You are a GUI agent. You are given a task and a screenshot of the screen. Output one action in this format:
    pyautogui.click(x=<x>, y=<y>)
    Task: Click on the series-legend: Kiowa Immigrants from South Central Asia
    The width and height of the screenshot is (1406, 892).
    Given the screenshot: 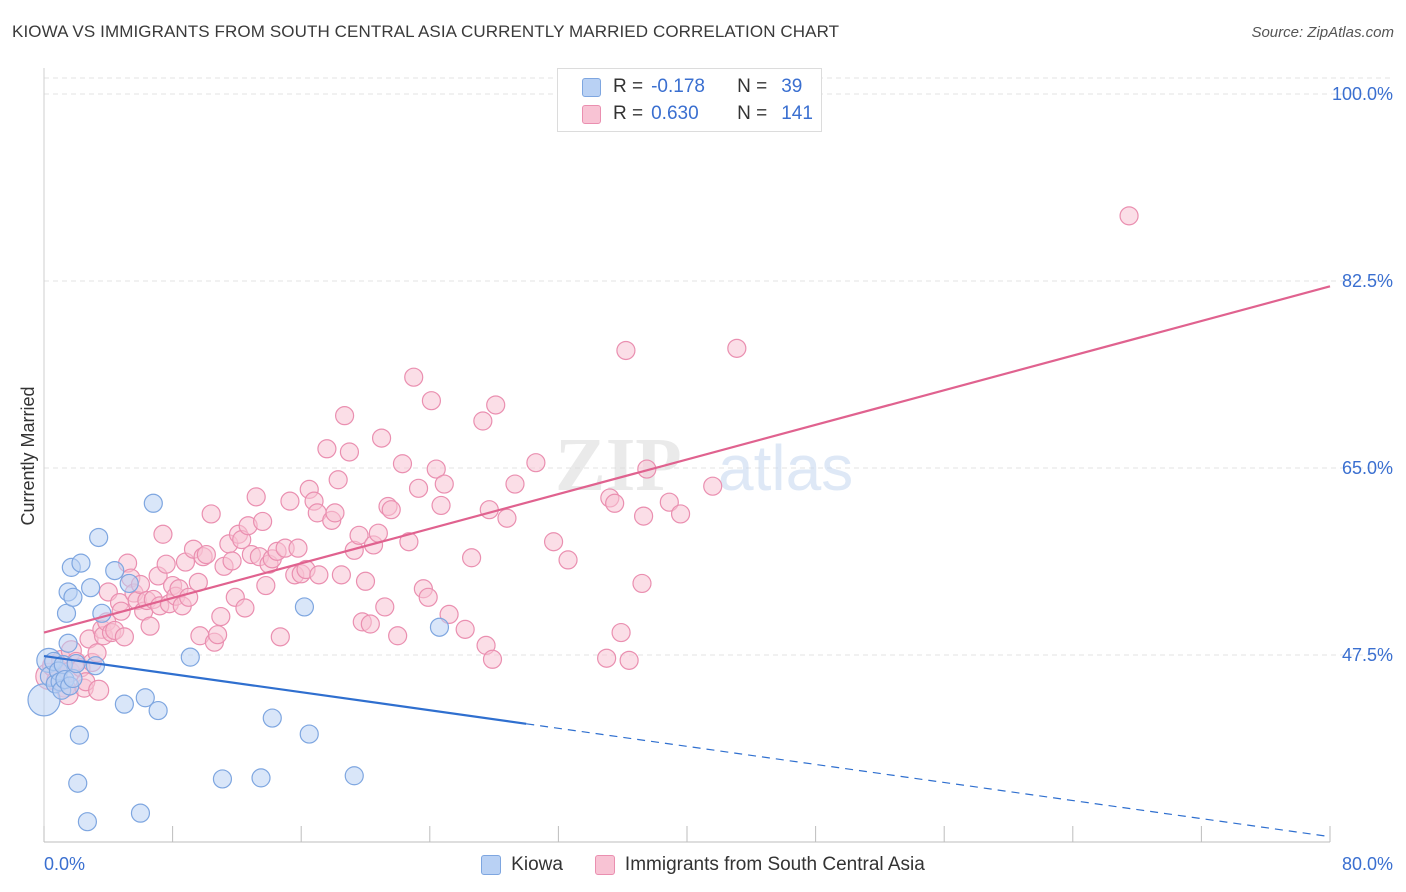 What is the action you would take?
    pyautogui.click(x=703, y=865)
    